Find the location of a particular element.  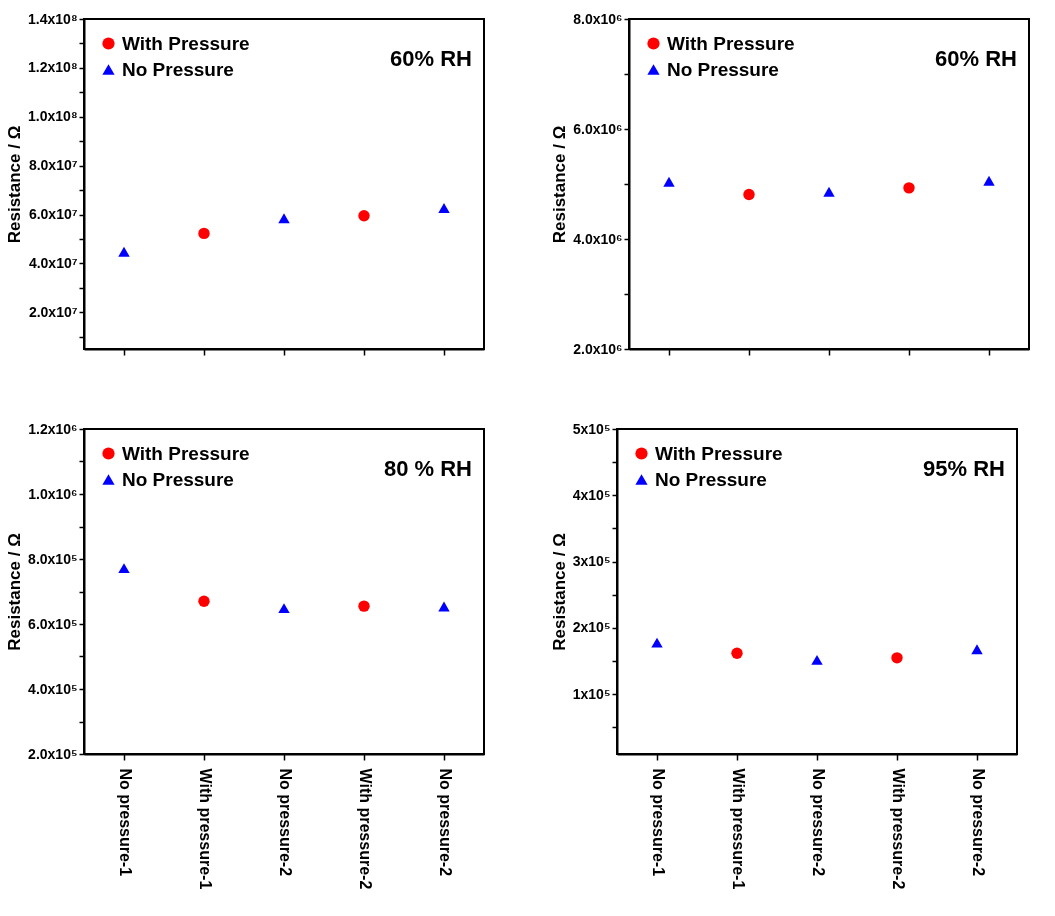

y-tick-label: 2.0x10⁶ is located at coordinates (598, 348).